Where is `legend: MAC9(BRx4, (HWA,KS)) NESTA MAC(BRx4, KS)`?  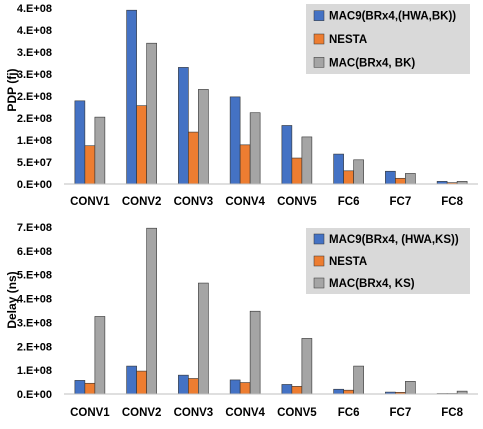
legend: MAC9(BRx4, (HWA,KS)) NESTA MAC(BRx4, KS) is located at coordinates (388, 261).